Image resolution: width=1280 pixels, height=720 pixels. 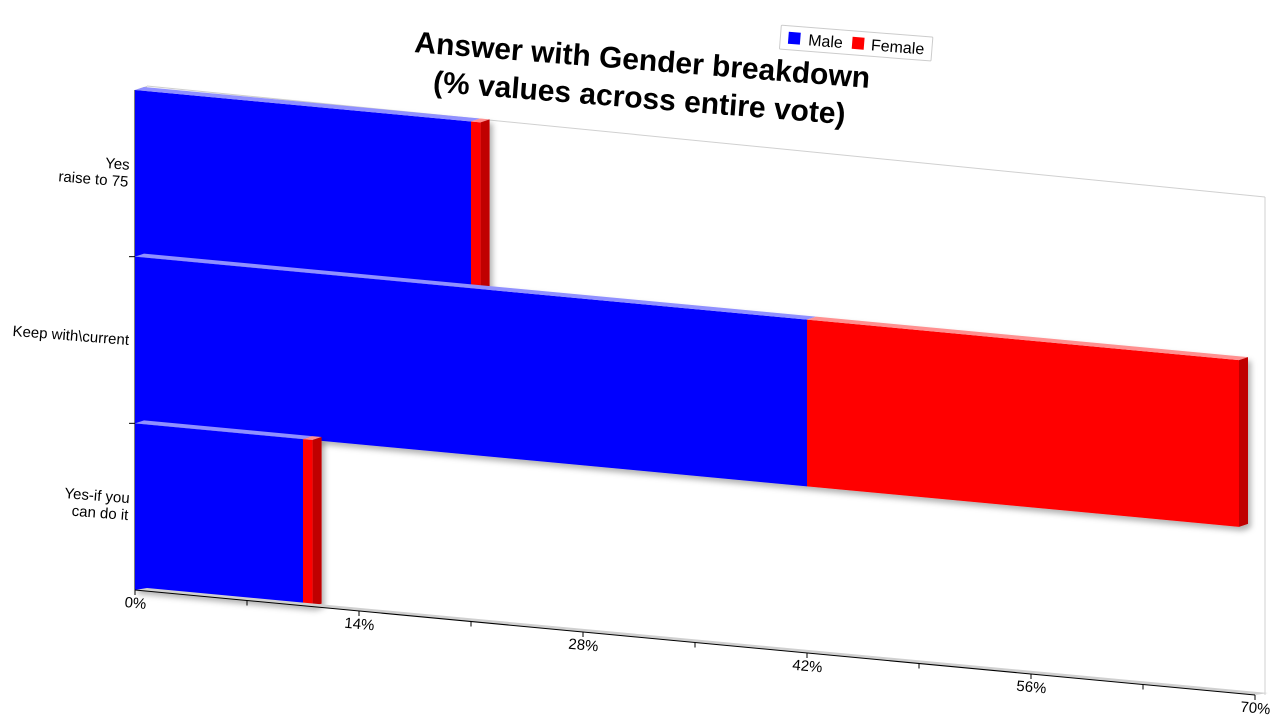 What do you see at coordinates (359, 625) in the screenshot?
I see `x-tick-label: 14%` at bounding box center [359, 625].